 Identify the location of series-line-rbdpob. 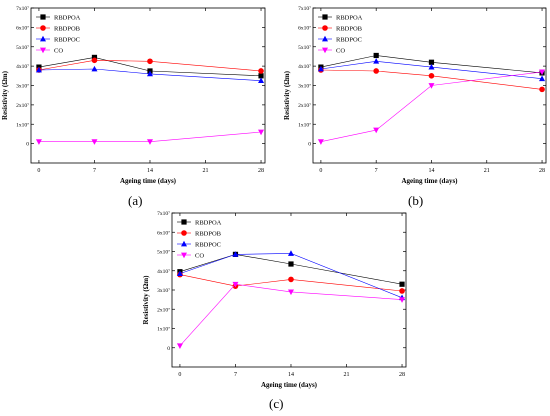
(431, 79).